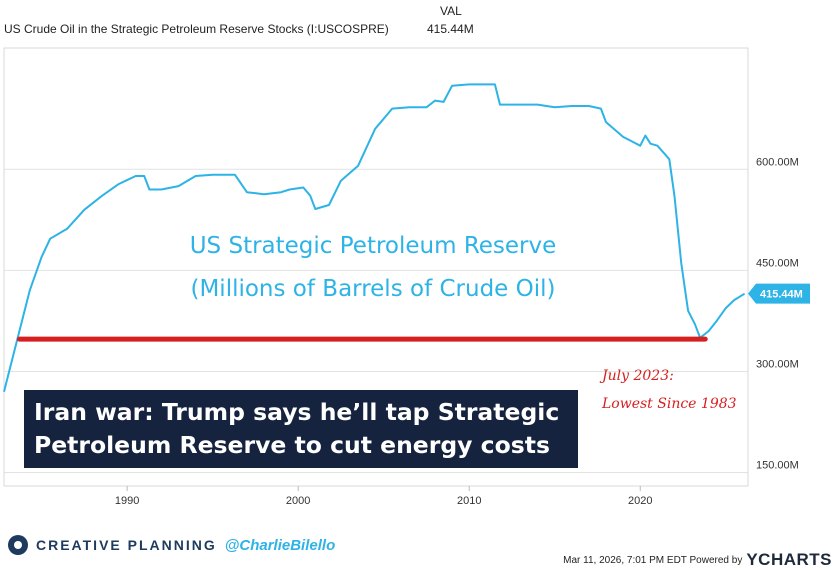 The width and height of the screenshot is (838, 570). What do you see at coordinates (127, 501) in the screenshot?
I see `x-tick-label: 1990` at bounding box center [127, 501].